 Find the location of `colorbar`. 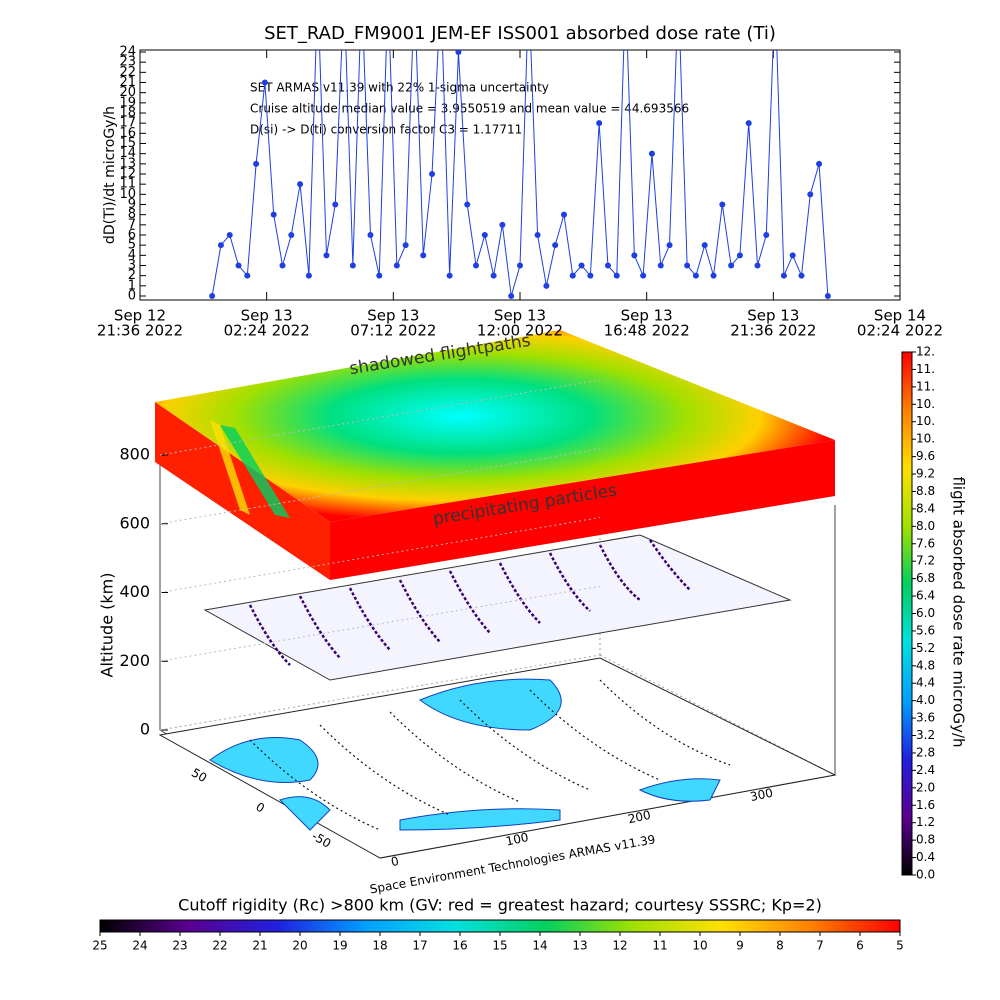

colorbar is located at coordinates (500, 926).